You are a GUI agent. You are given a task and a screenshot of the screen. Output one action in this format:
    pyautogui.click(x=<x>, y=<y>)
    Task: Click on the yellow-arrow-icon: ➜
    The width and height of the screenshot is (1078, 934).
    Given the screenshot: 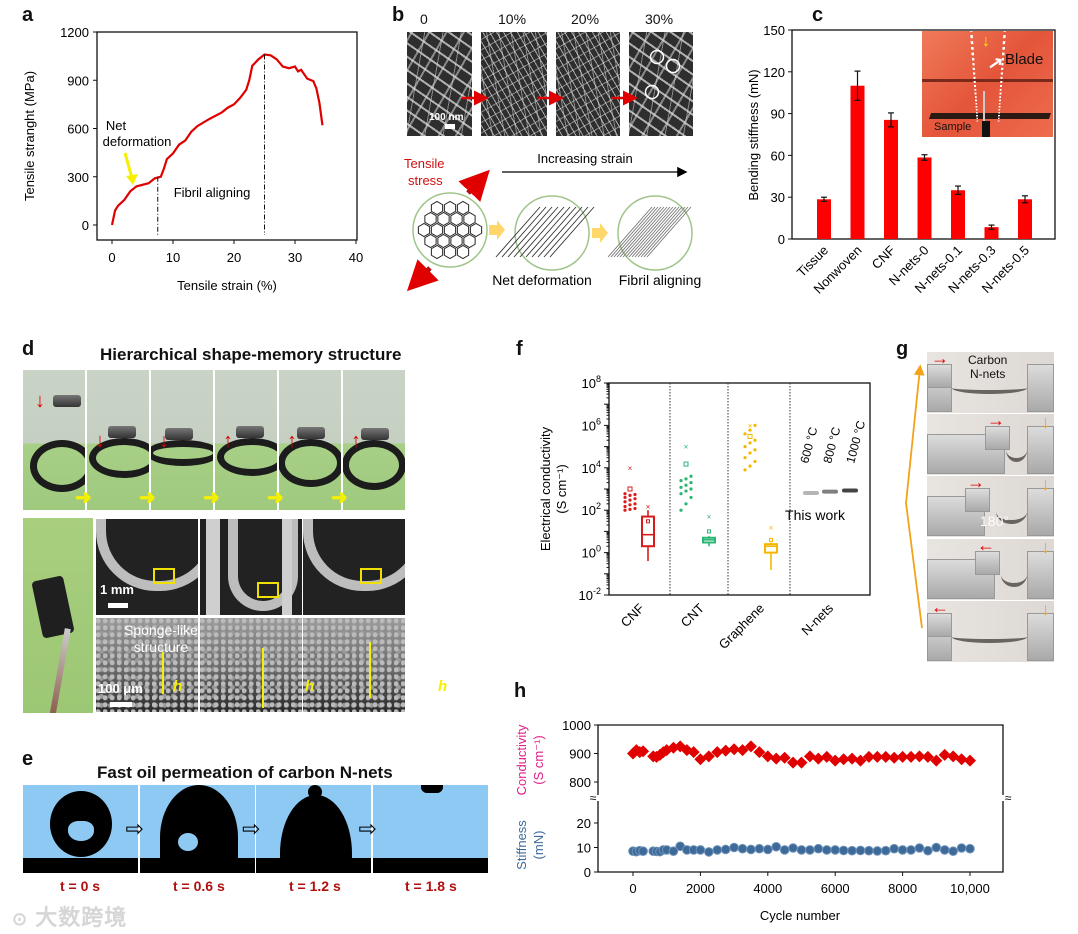 What is the action you would take?
    pyautogui.click(x=339, y=498)
    